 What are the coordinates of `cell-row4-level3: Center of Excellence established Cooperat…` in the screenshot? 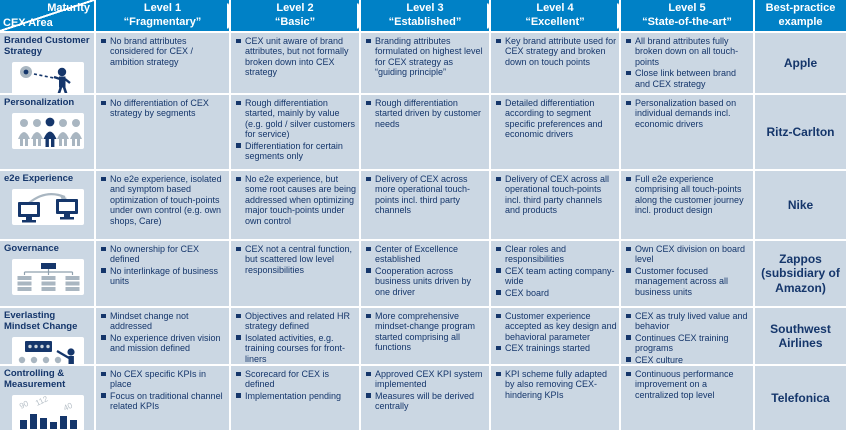 It's located at (425, 273).